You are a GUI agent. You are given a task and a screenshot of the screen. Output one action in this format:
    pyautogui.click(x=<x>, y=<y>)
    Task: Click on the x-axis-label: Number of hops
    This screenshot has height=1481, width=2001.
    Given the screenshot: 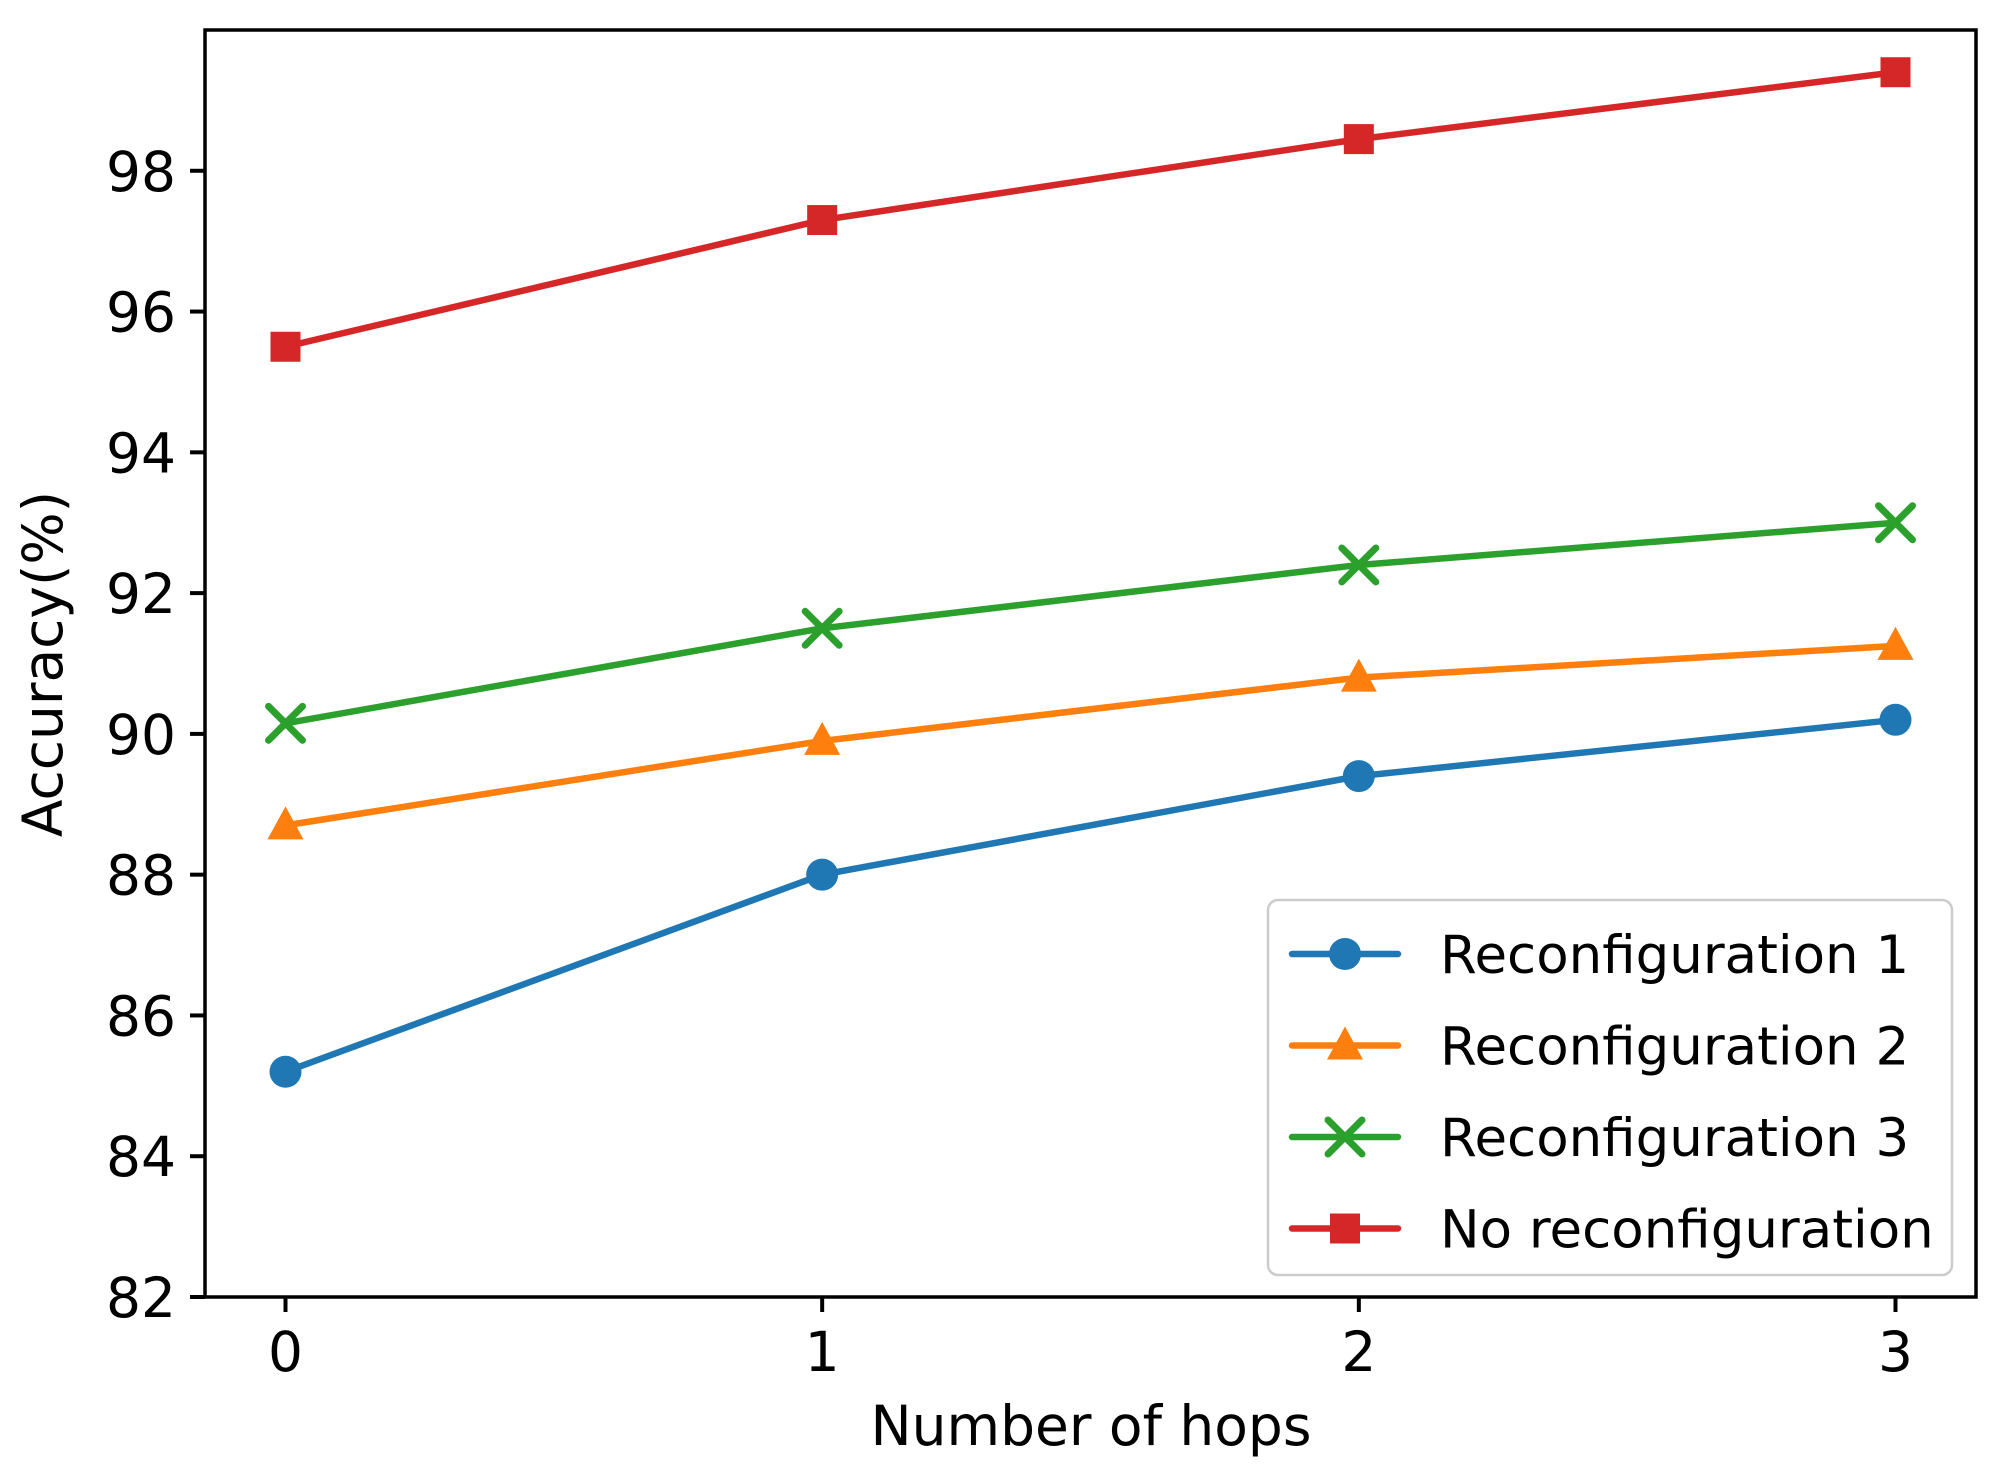 What is the action you would take?
    pyautogui.click(x=1091, y=1426)
    